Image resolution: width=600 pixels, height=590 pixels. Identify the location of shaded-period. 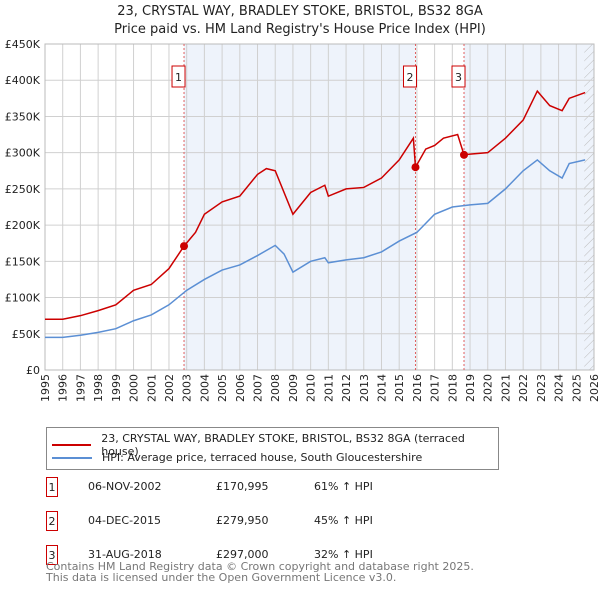
(529, 207).